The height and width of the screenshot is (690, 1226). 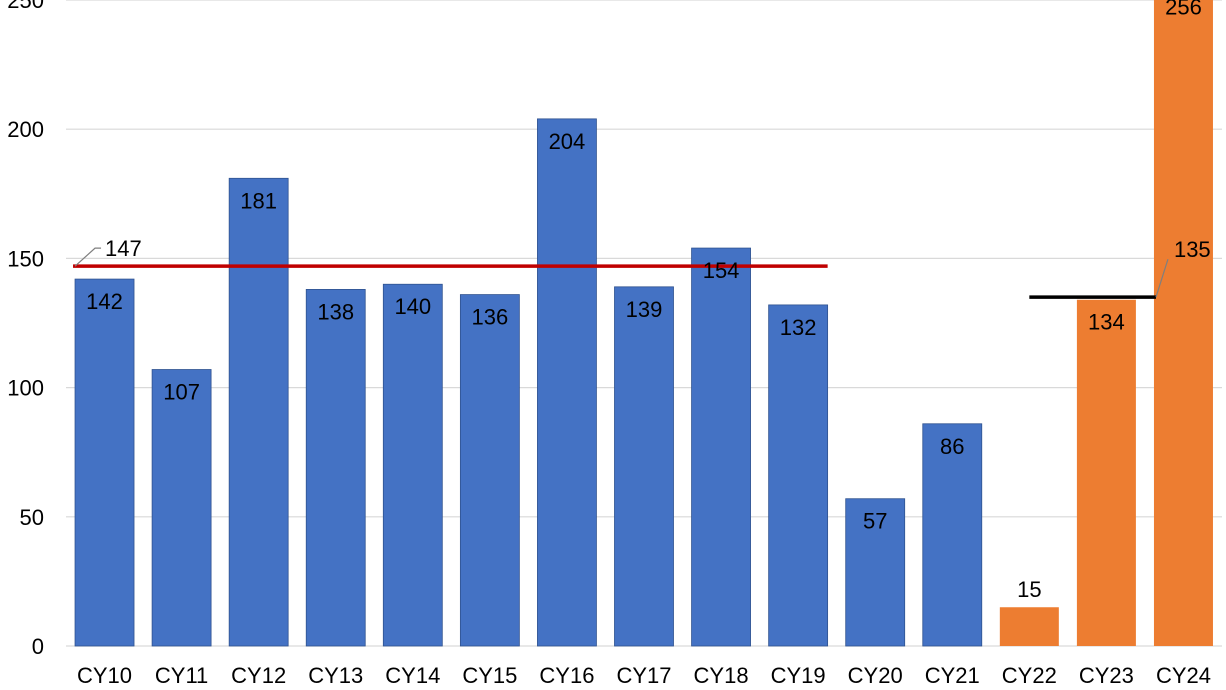 What do you see at coordinates (798, 475) in the screenshot?
I see `bar-cy19` at bounding box center [798, 475].